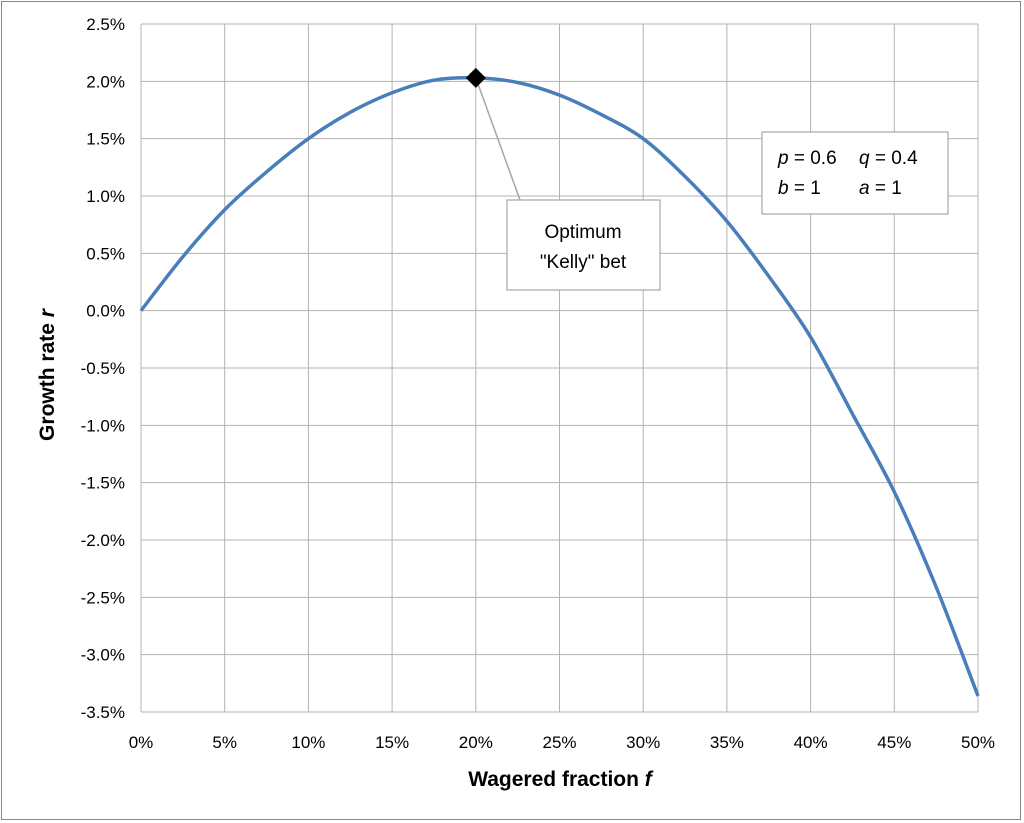 This screenshot has height=823, width=1024. What do you see at coordinates (727, 742) in the screenshot?
I see `x-tick-label: 35%` at bounding box center [727, 742].